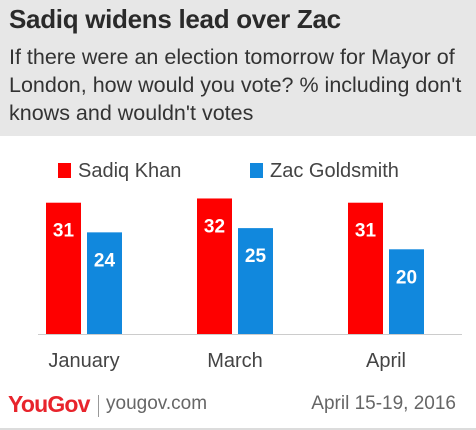  I want to click on footer: YouGov yougov.com April 15-19, 2016, so click(238, 409).